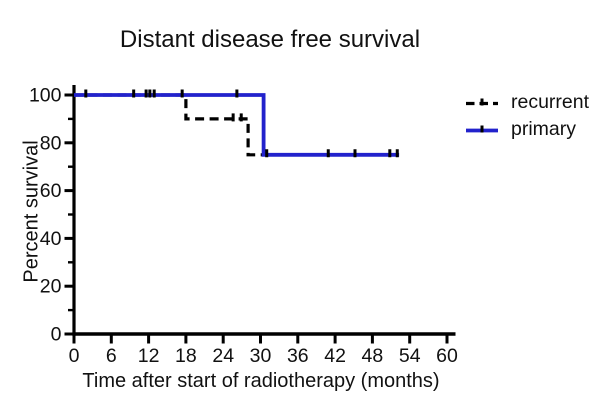  I want to click on y-tick-label: 100, so click(45, 96).